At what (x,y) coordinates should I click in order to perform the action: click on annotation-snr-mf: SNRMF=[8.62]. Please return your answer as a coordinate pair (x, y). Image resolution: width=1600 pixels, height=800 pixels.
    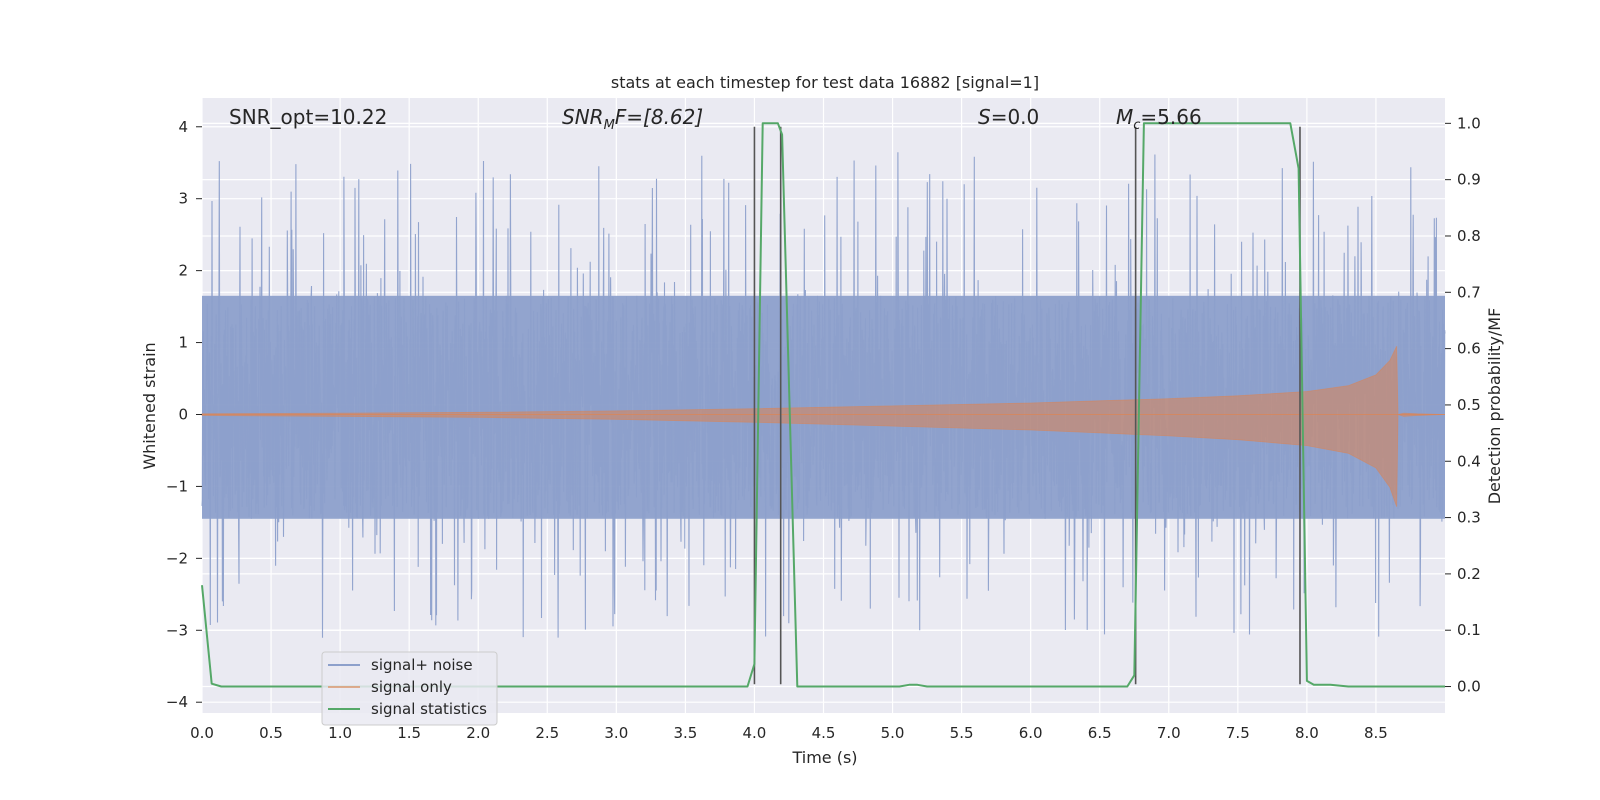
    Looking at the image, I should click on (632, 119).